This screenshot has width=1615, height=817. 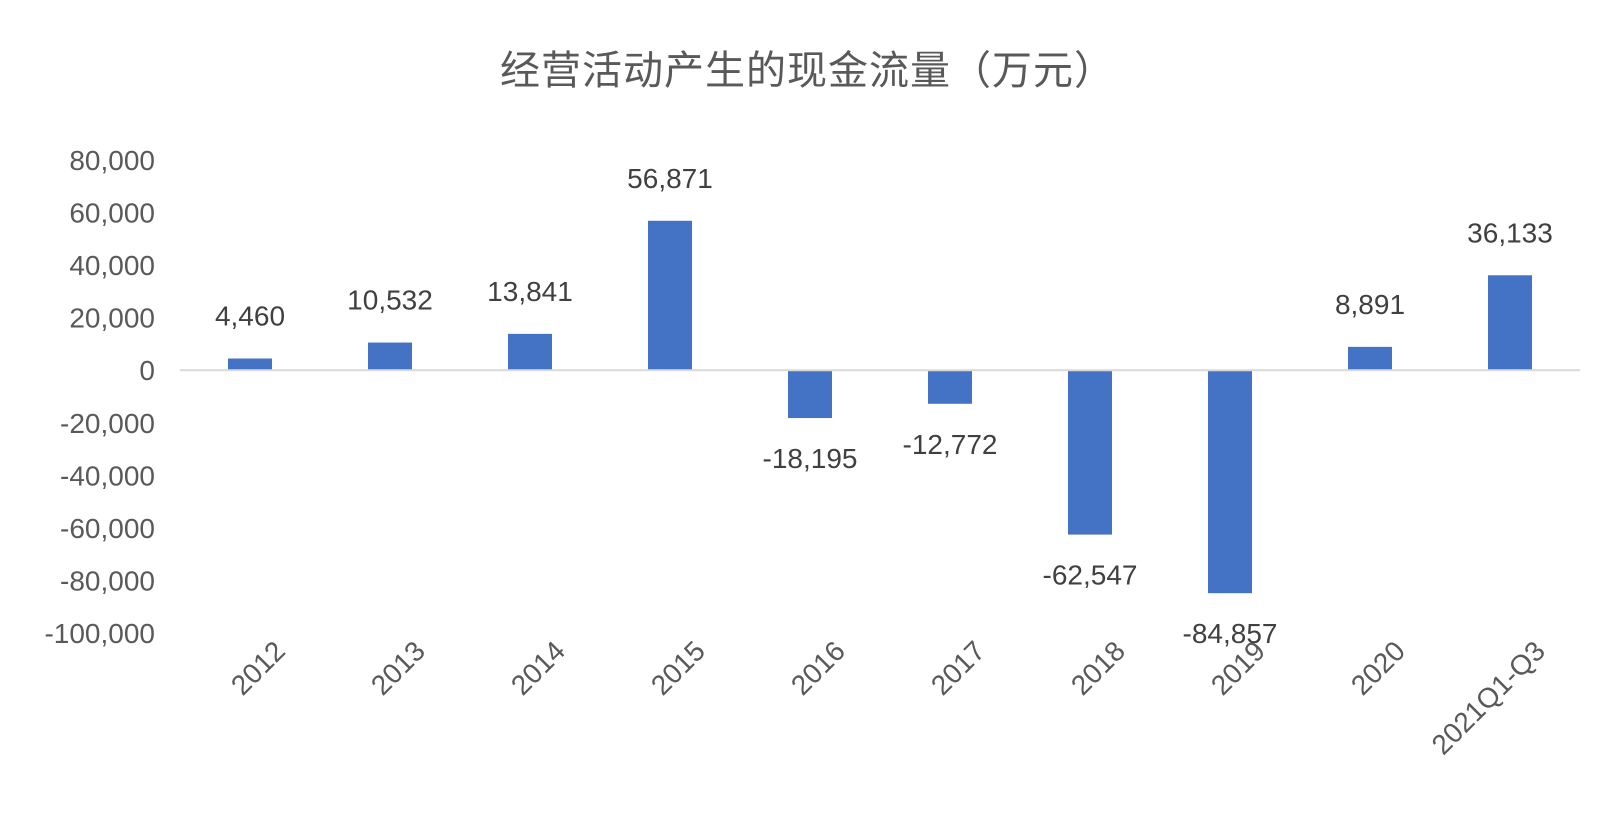 I want to click on x-tick-label: 2015, so click(x=678, y=668).